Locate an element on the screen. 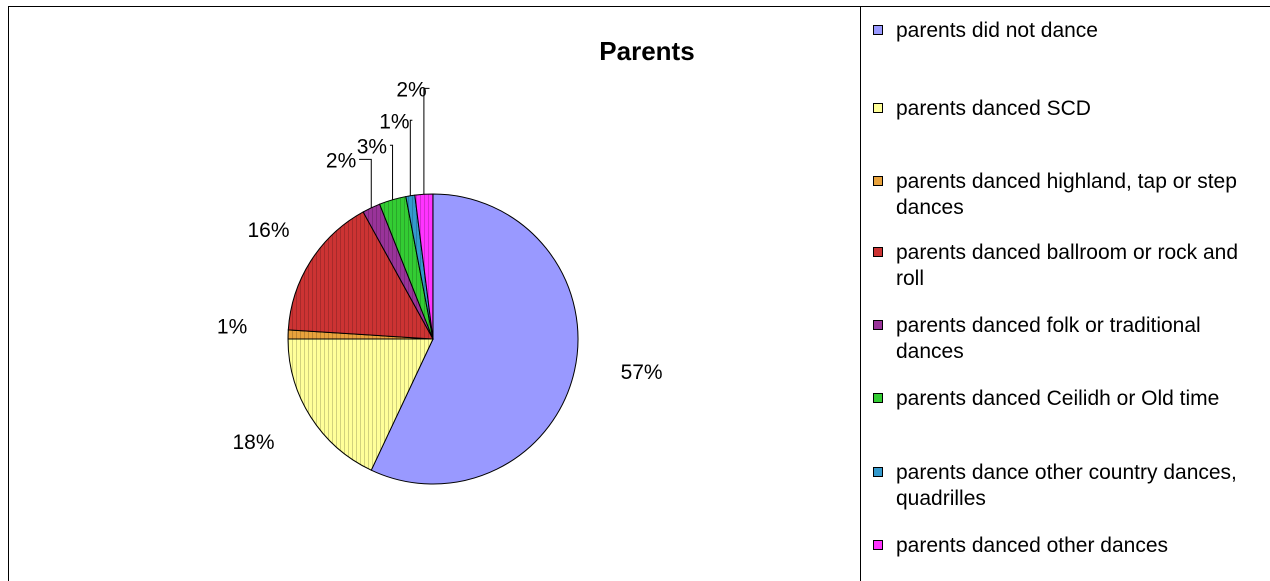  legend-label: parents danced SCD is located at coordinates (993, 108).